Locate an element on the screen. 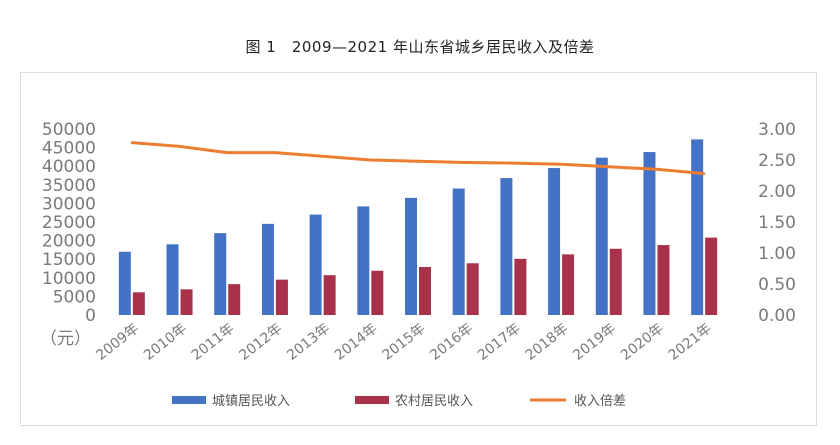  left-axis-tick-label: 40000 is located at coordinates (69, 167).